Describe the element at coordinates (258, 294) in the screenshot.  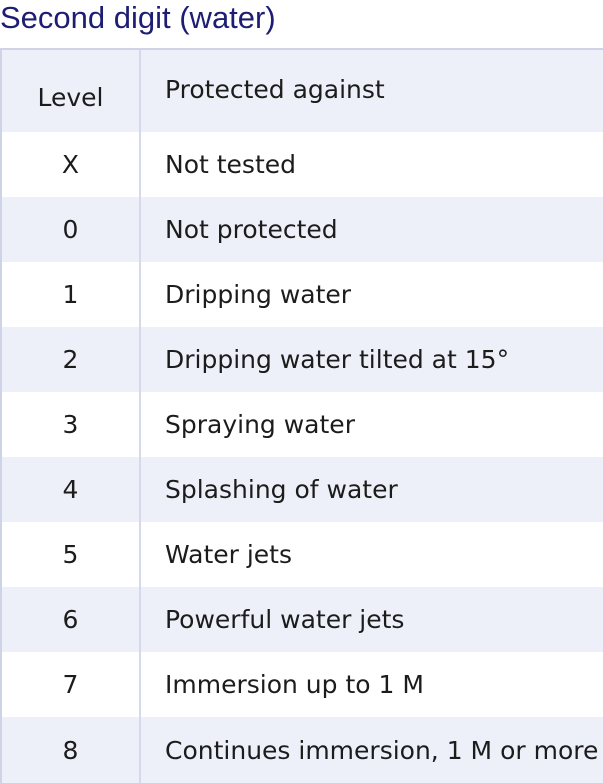
I see `protection-cell: Dripping water` at that location.